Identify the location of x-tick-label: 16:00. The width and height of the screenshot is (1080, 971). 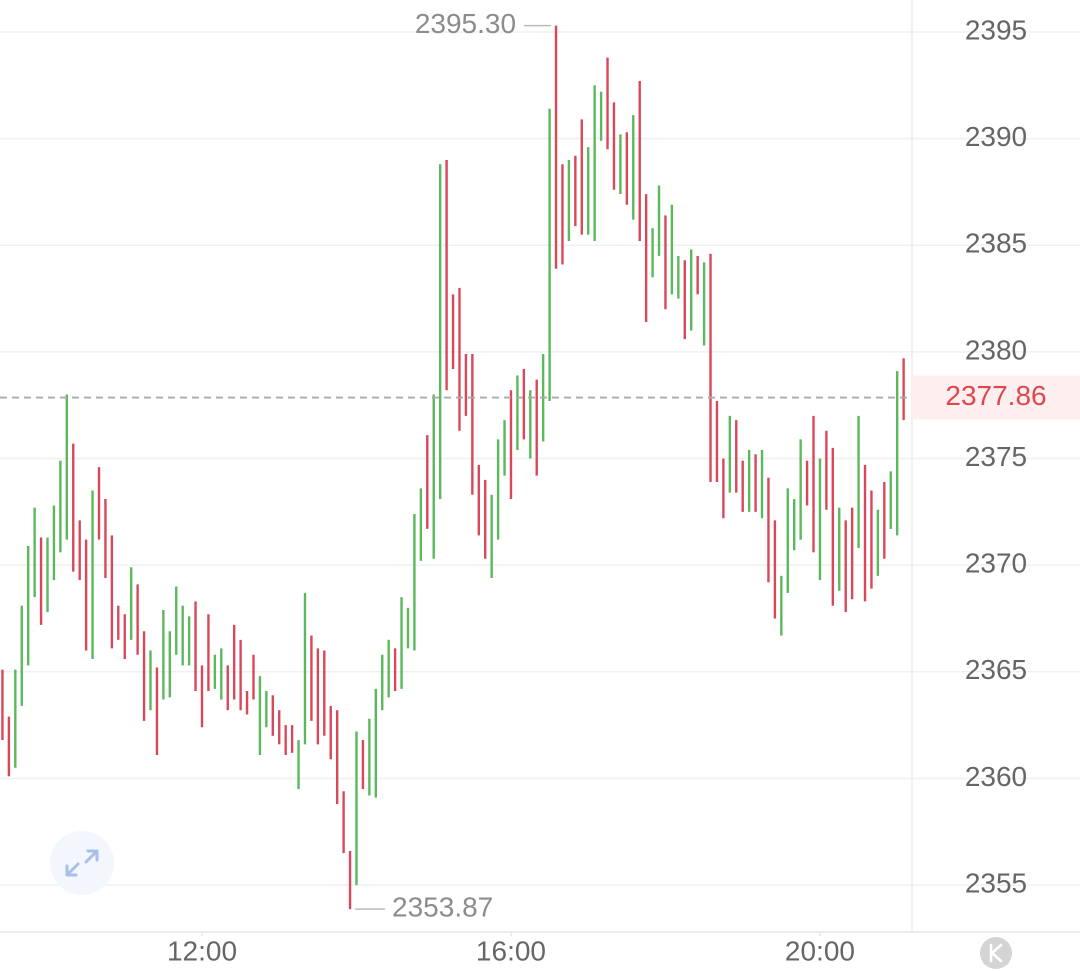
(511, 950).